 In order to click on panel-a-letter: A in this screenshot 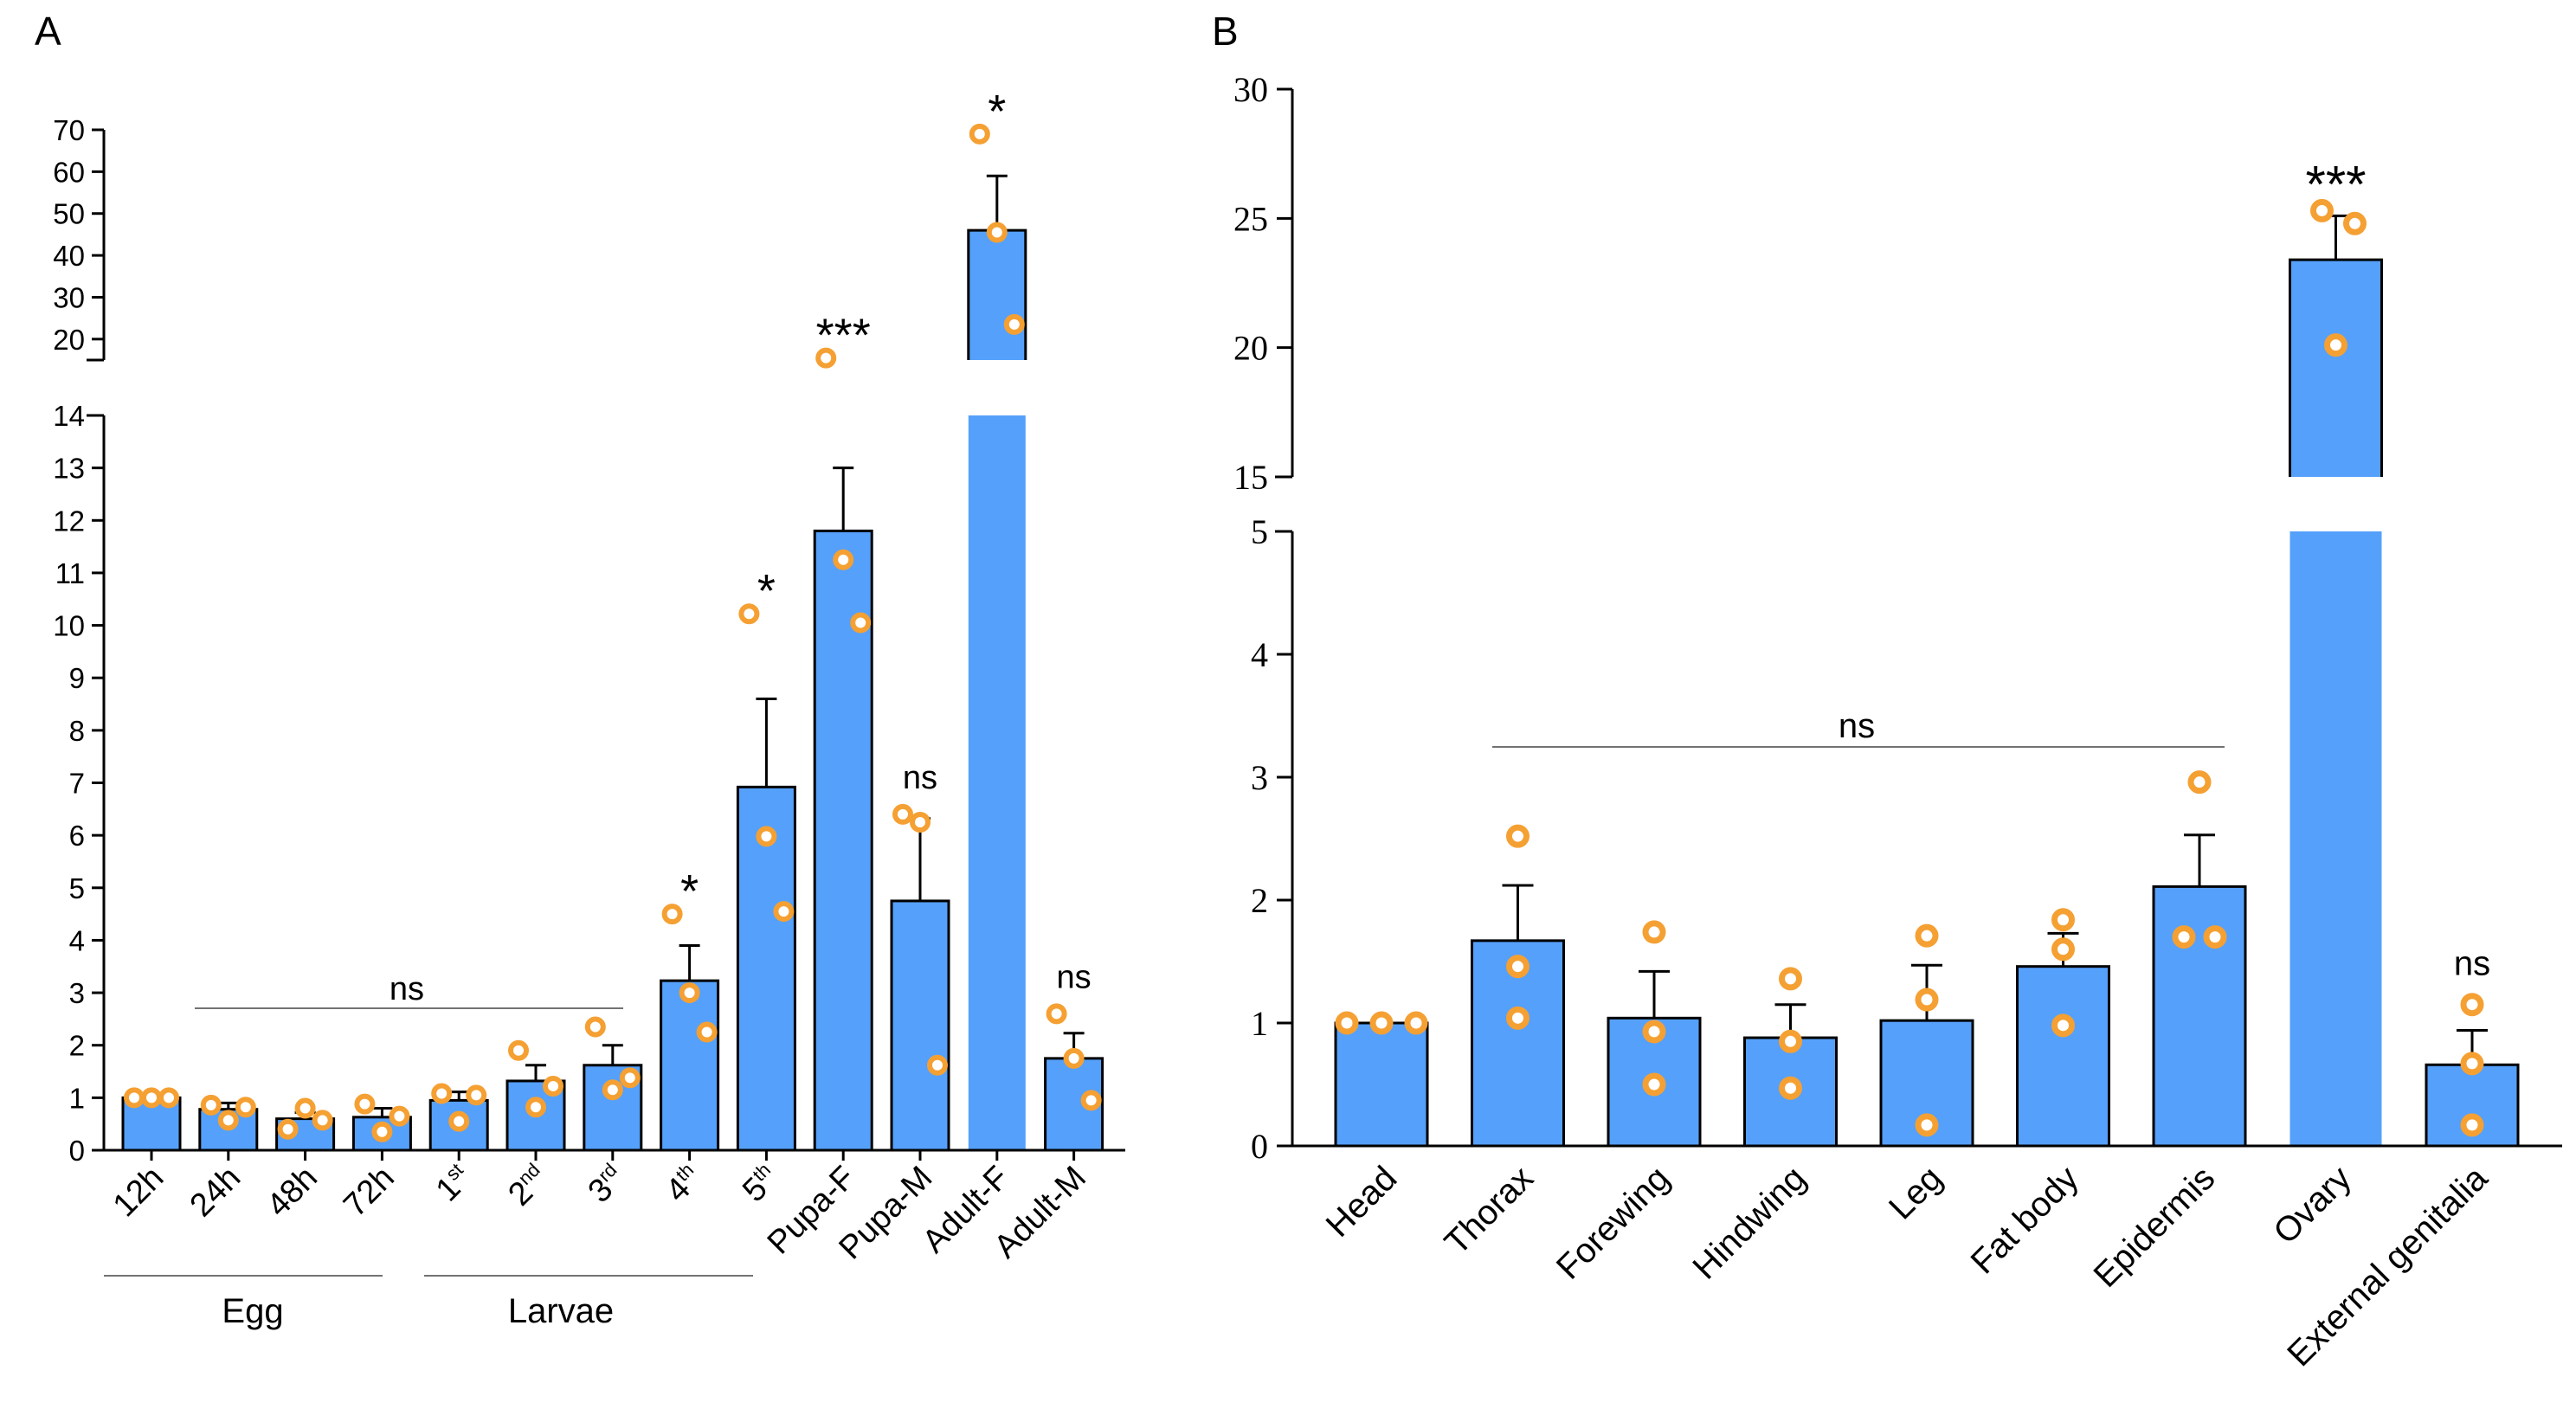, I will do `click(48, 32)`.